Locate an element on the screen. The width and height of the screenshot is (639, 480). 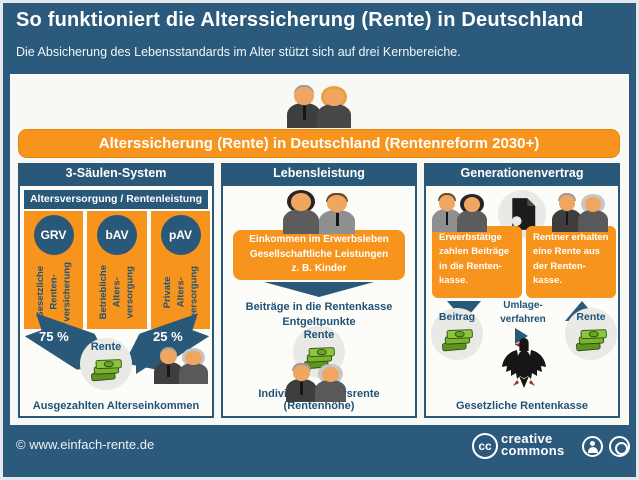
column-header-lebensleistung: Lebensleistung is located at coordinates (319, 173).